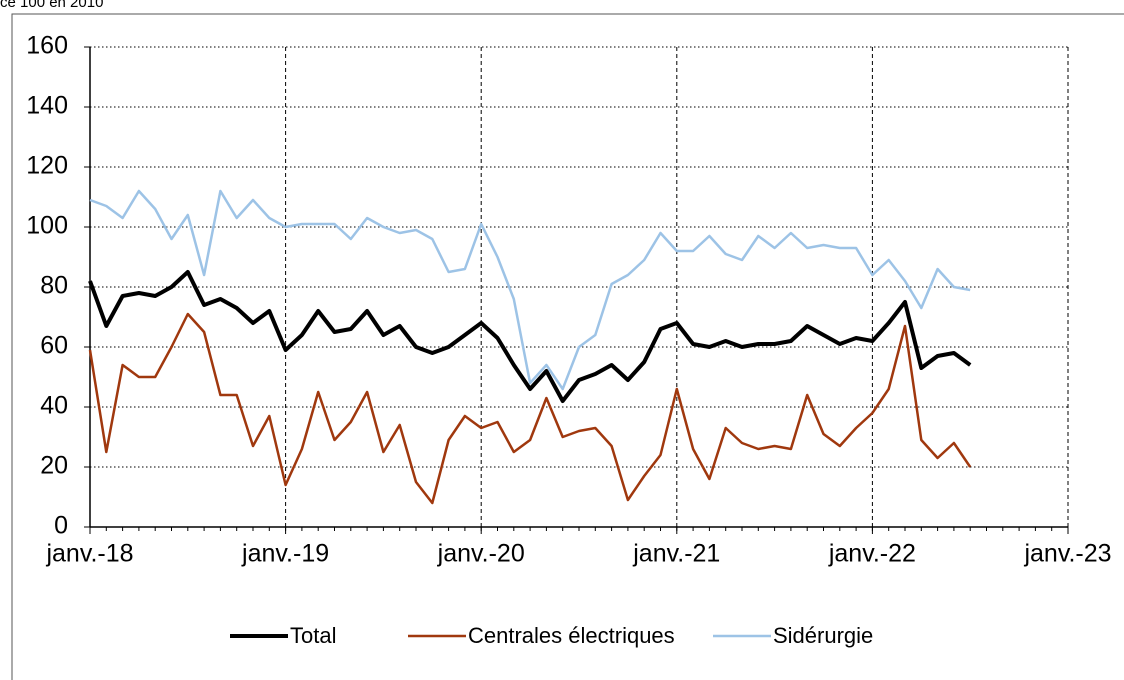  I want to click on y-tick-label: 120, so click(47, 166).